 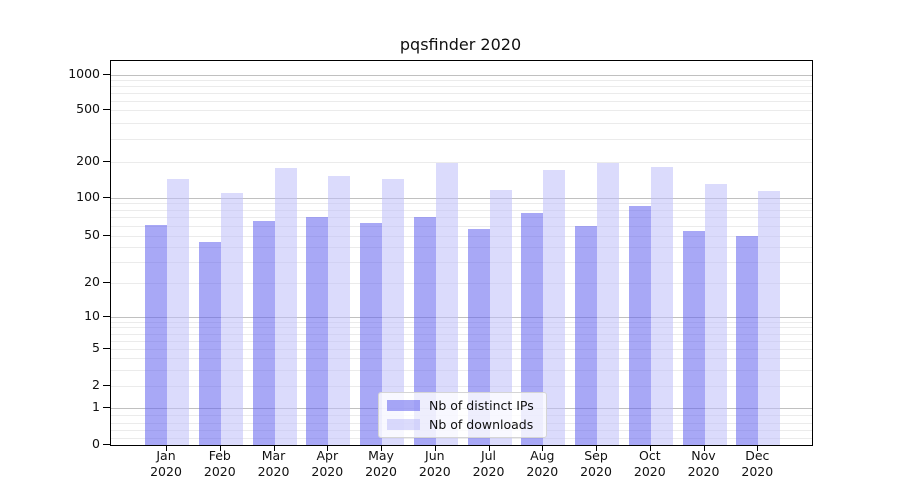 What do you see at coordinates (481, 424) in the screenshot?
I see `legend-label: Nb of downloads` at bounding box center [481, 424].